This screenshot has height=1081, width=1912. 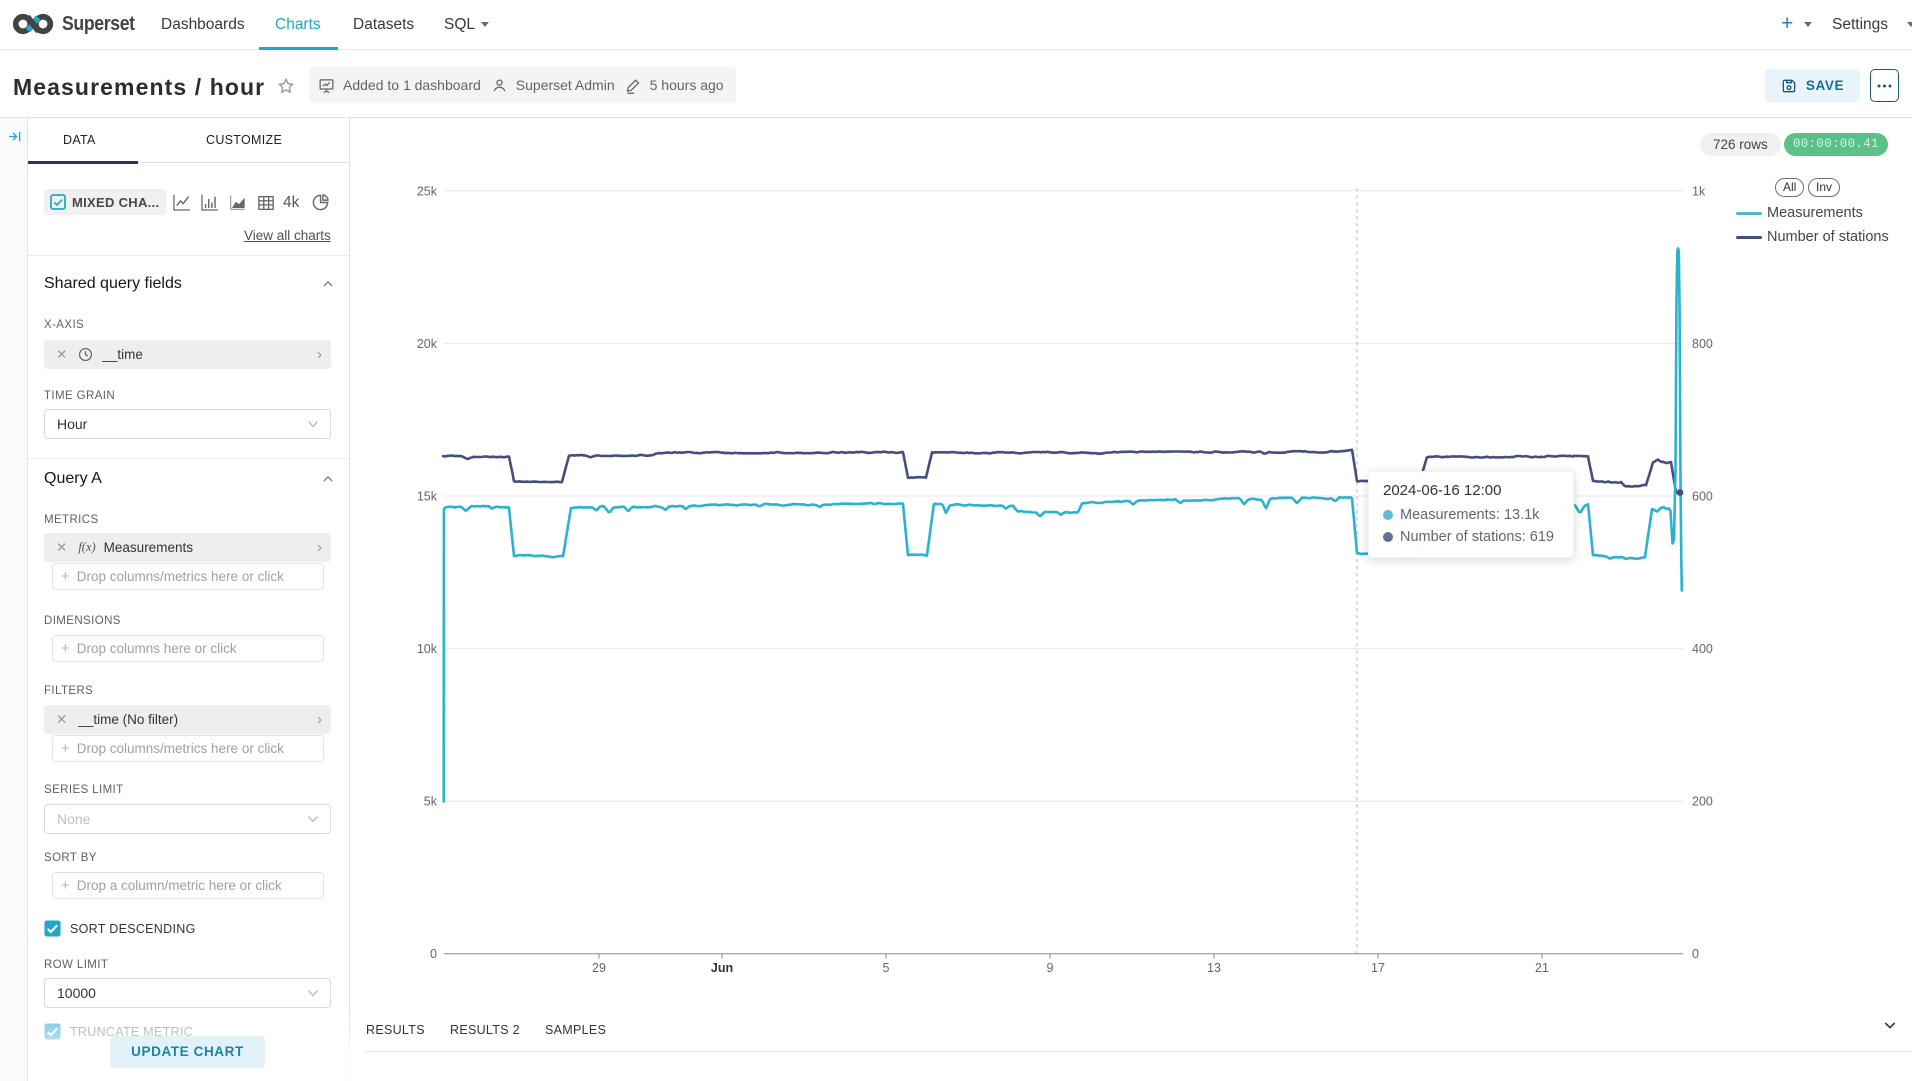 What do you see at coordinates (427, 649) in the screenshot?
I see `svg-text: 10k` at bounding box center [427, 649].